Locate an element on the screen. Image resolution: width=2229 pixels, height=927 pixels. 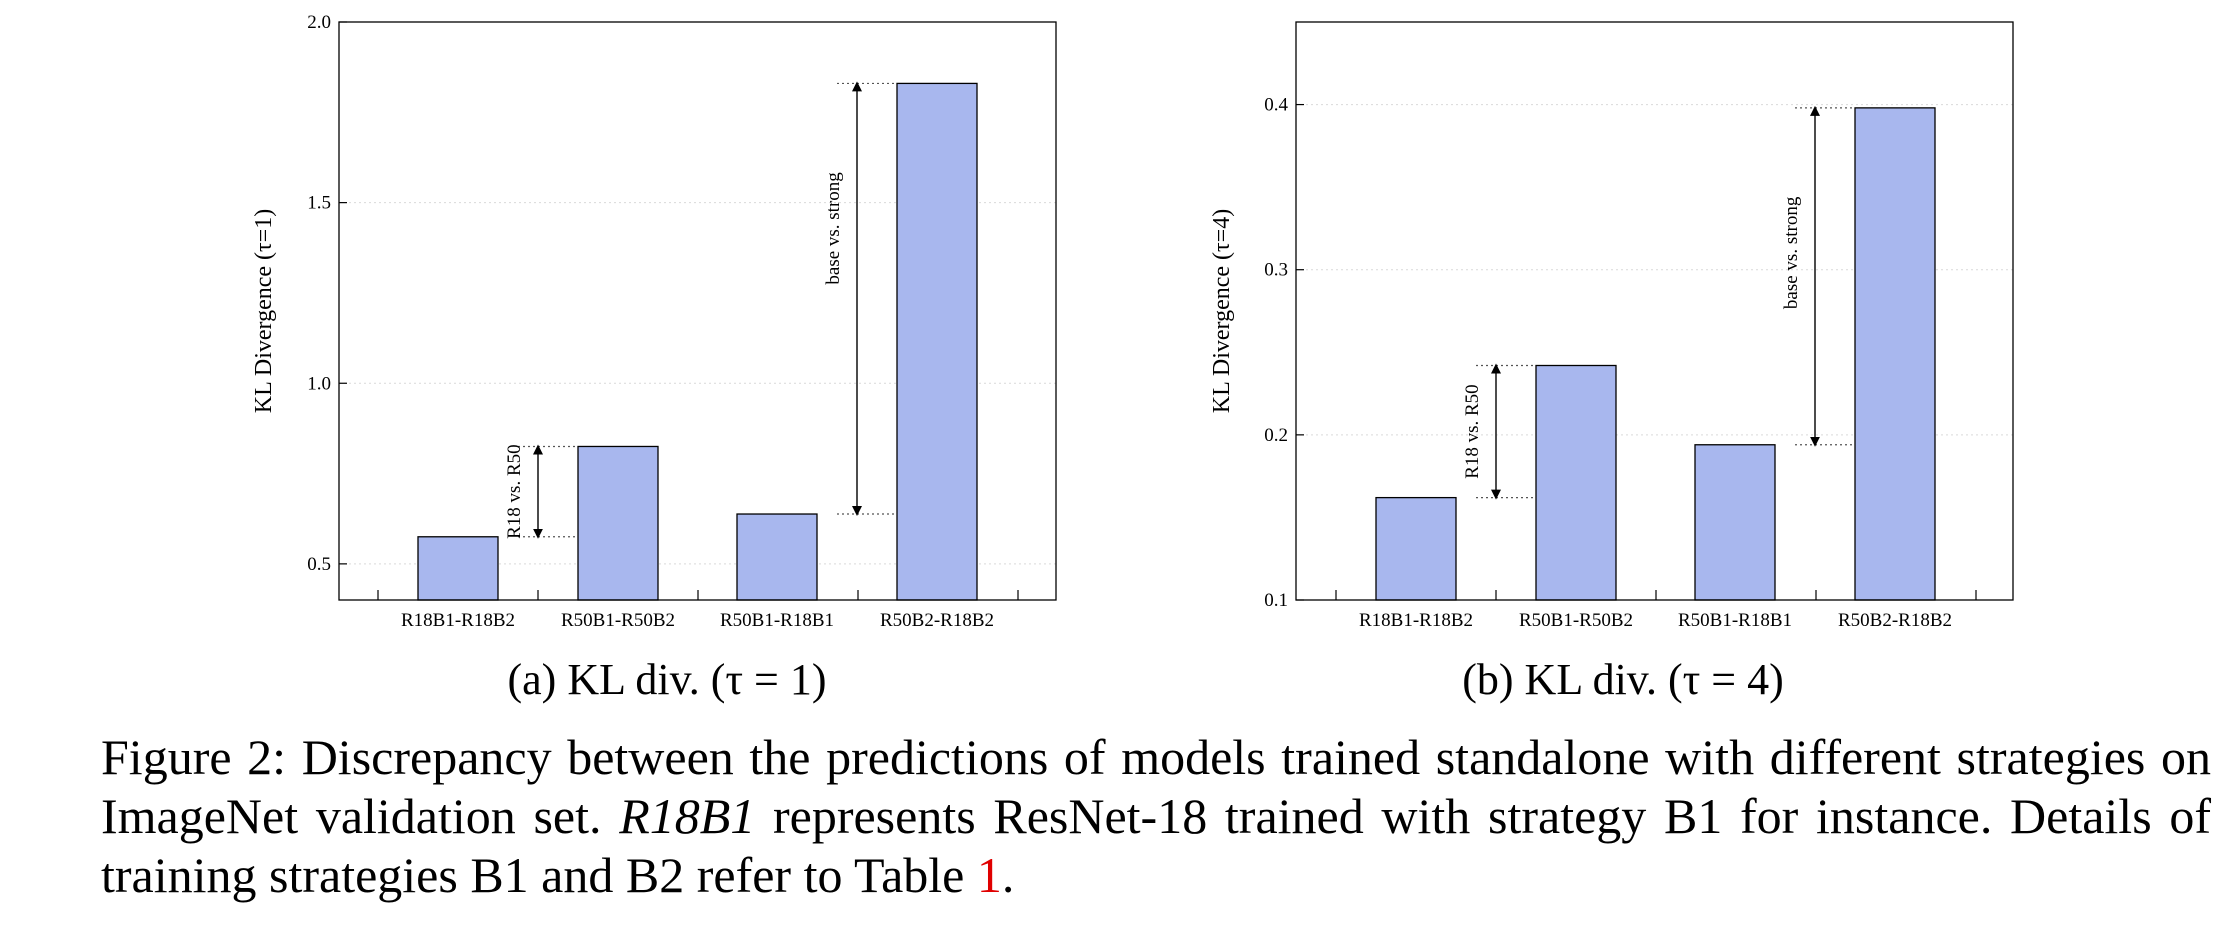
y-tick-label: 0.2 is located at coordinates (1276, 435).